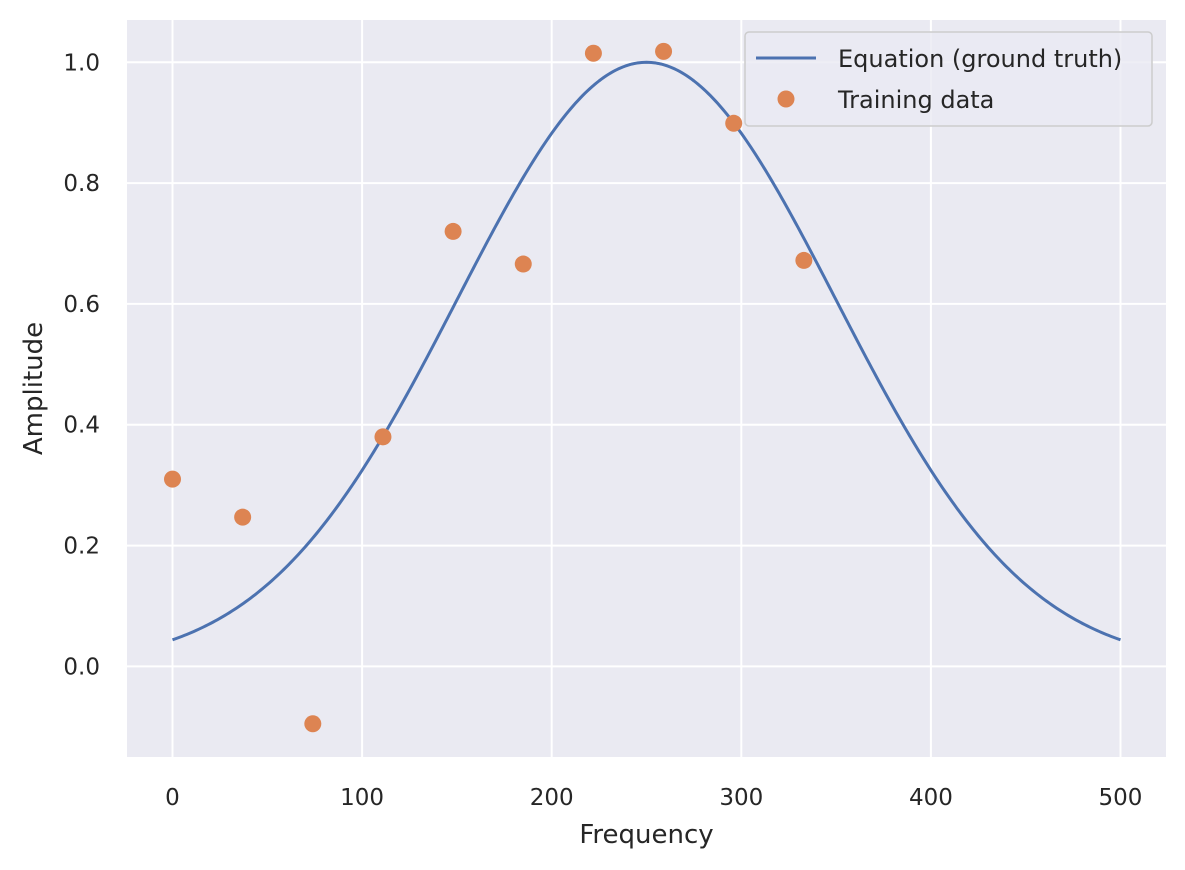  I want to click on legend-box, so click(948, 79).